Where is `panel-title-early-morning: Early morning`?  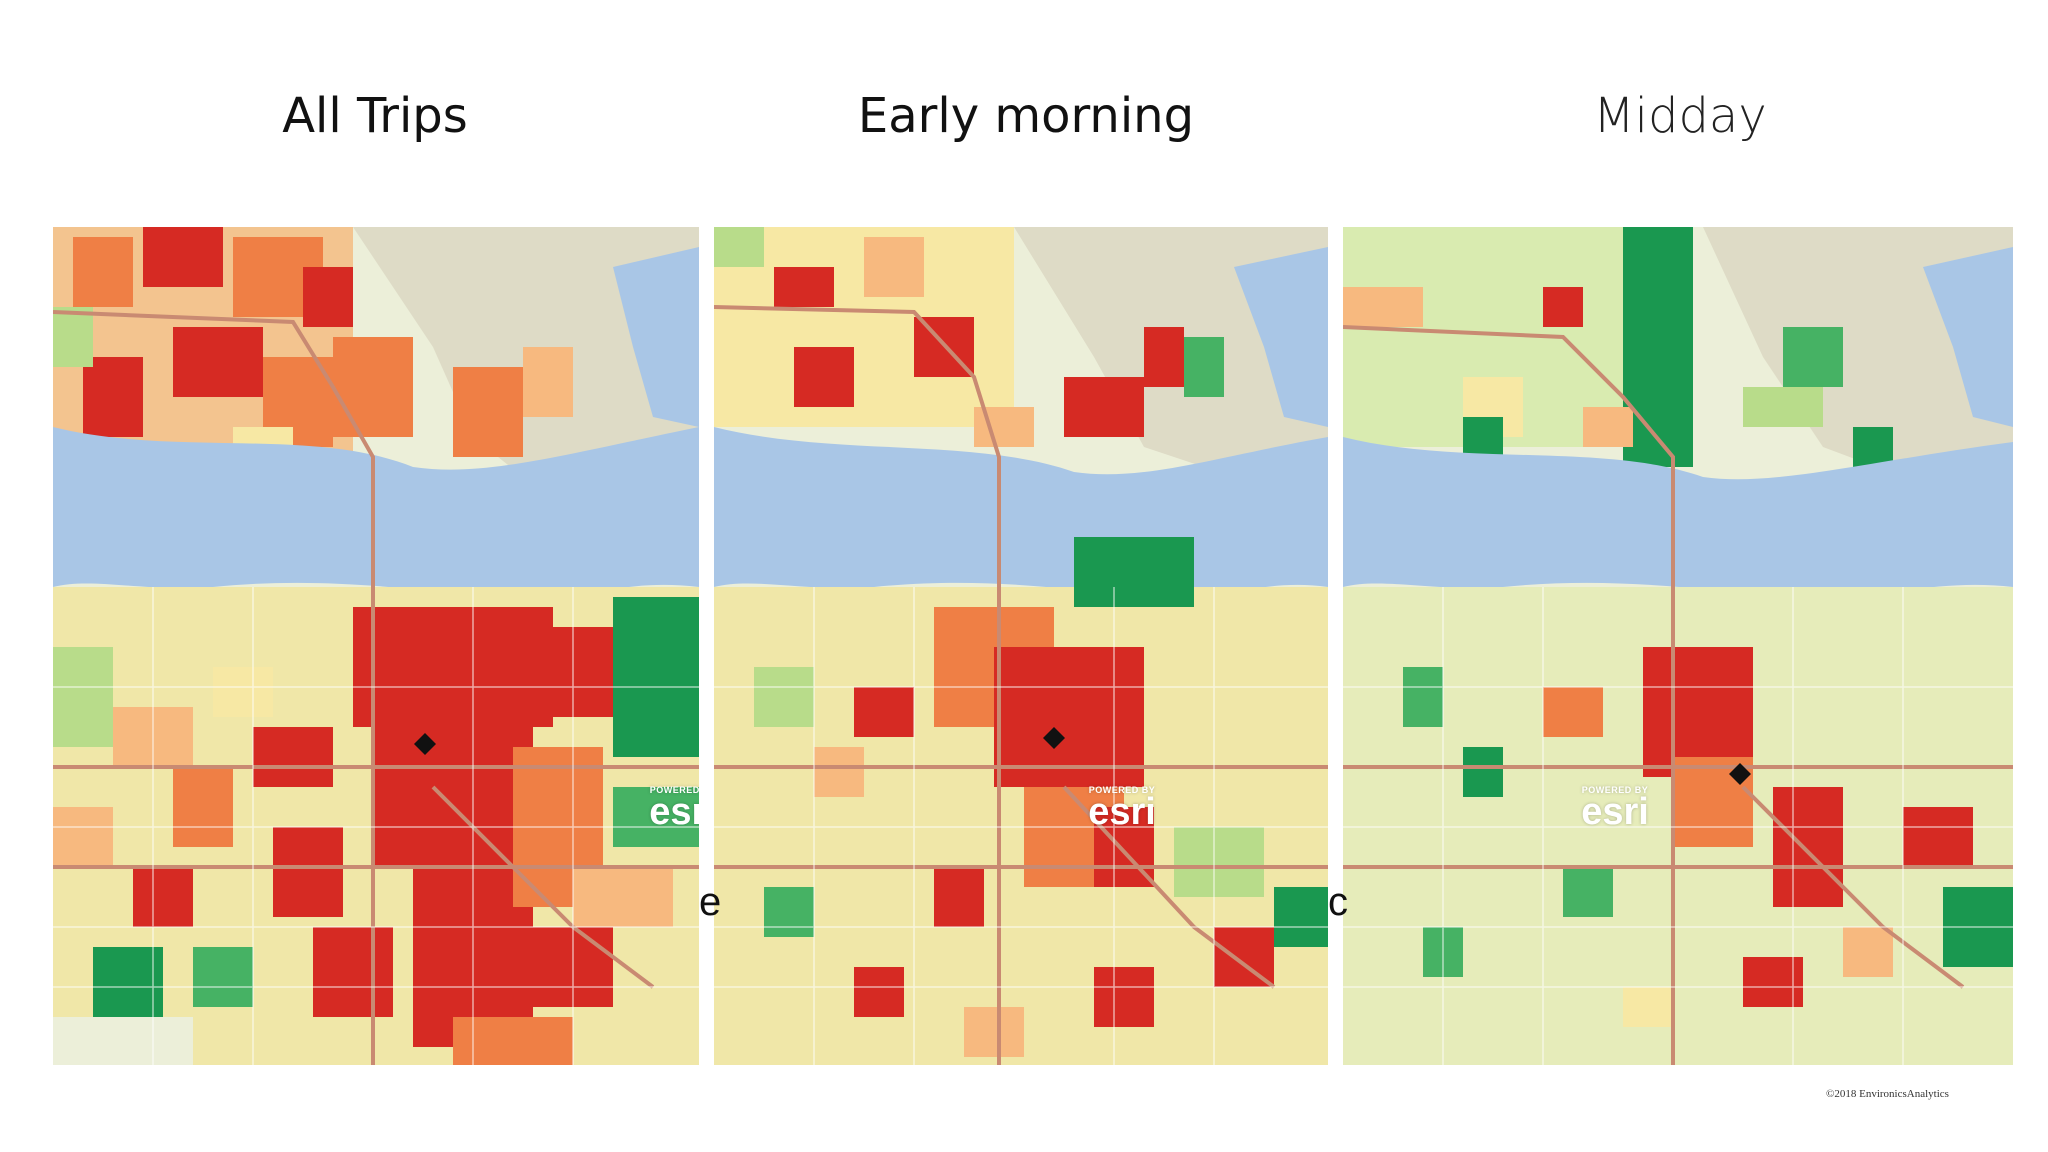 panel-title-early-morning: Early morning is located at coordinates (1026, 116).